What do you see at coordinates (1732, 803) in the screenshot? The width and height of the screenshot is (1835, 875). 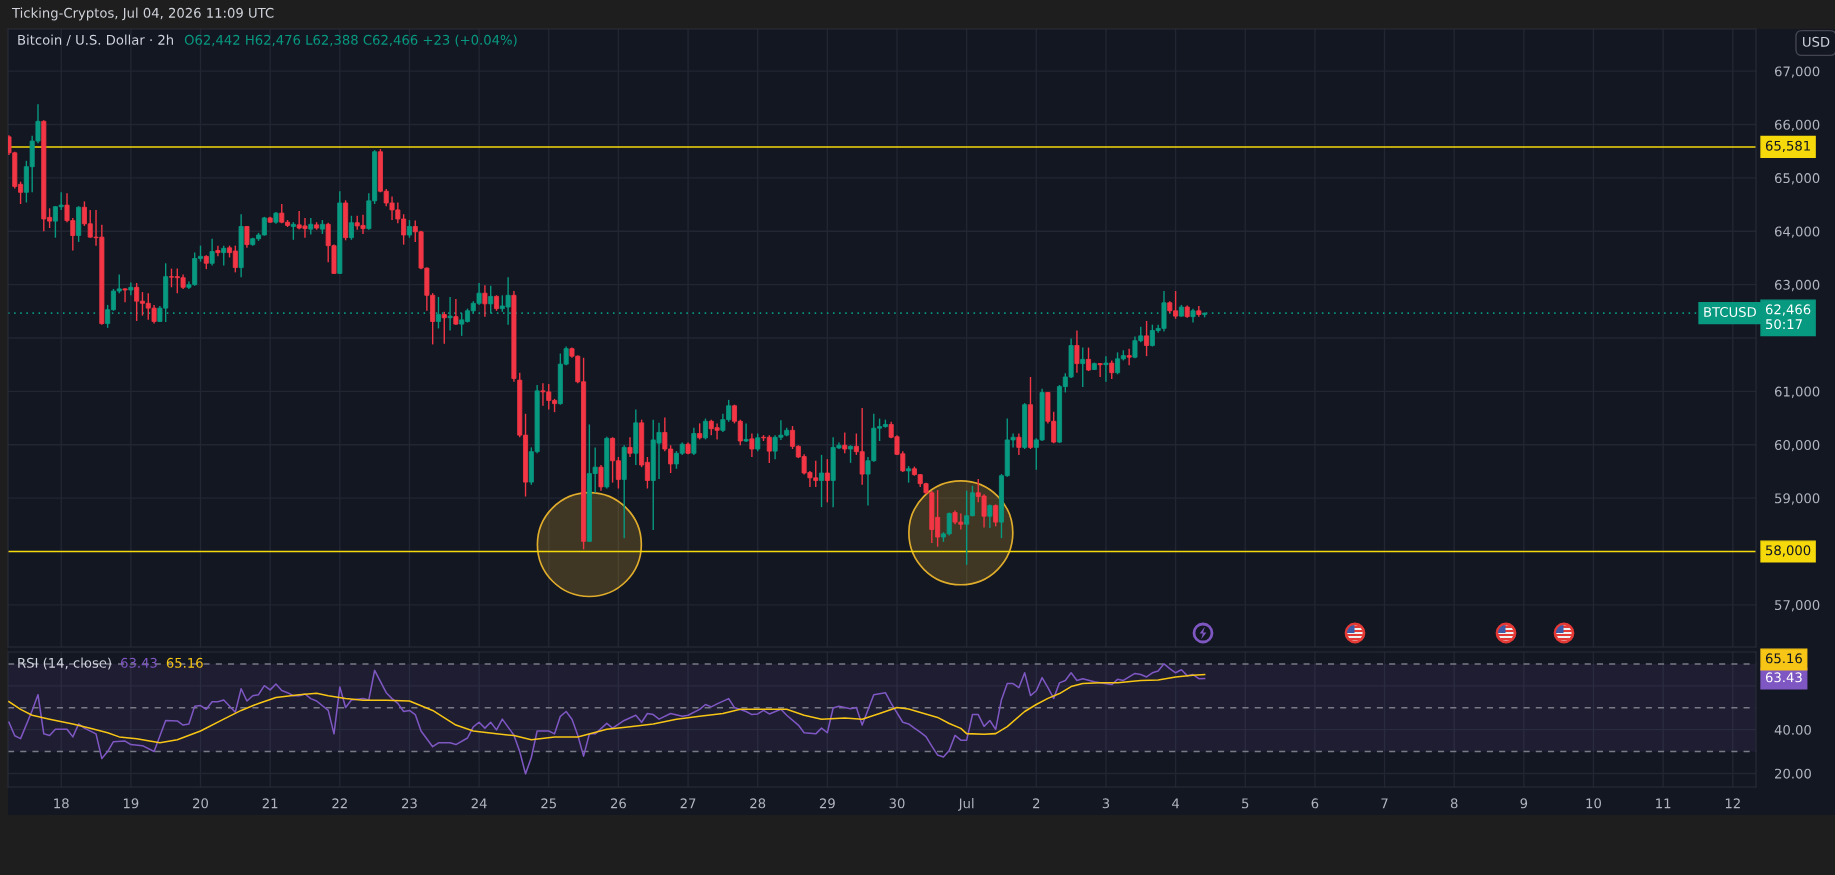 I see `x-tick-label: 12` at bounding box center [1732, 803].